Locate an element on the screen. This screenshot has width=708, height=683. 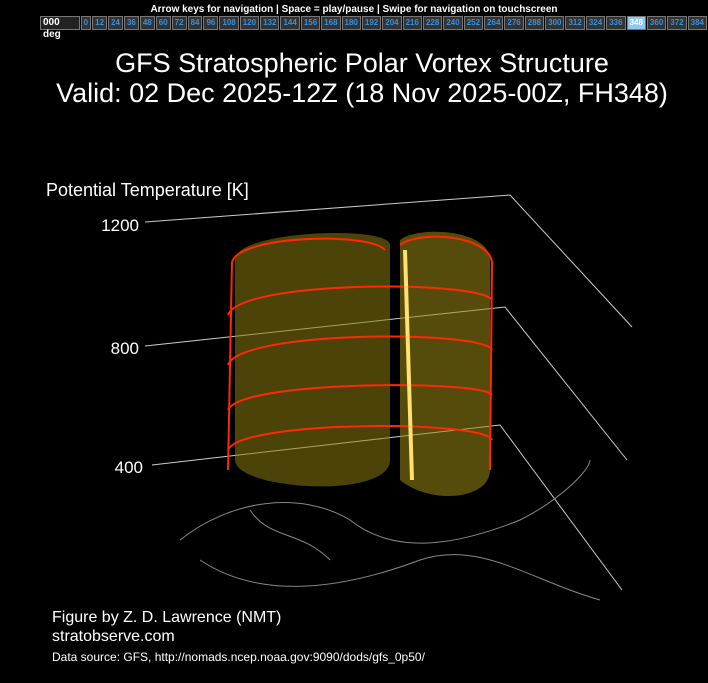
frame-button: 336 is located at coordinates (616, 23).